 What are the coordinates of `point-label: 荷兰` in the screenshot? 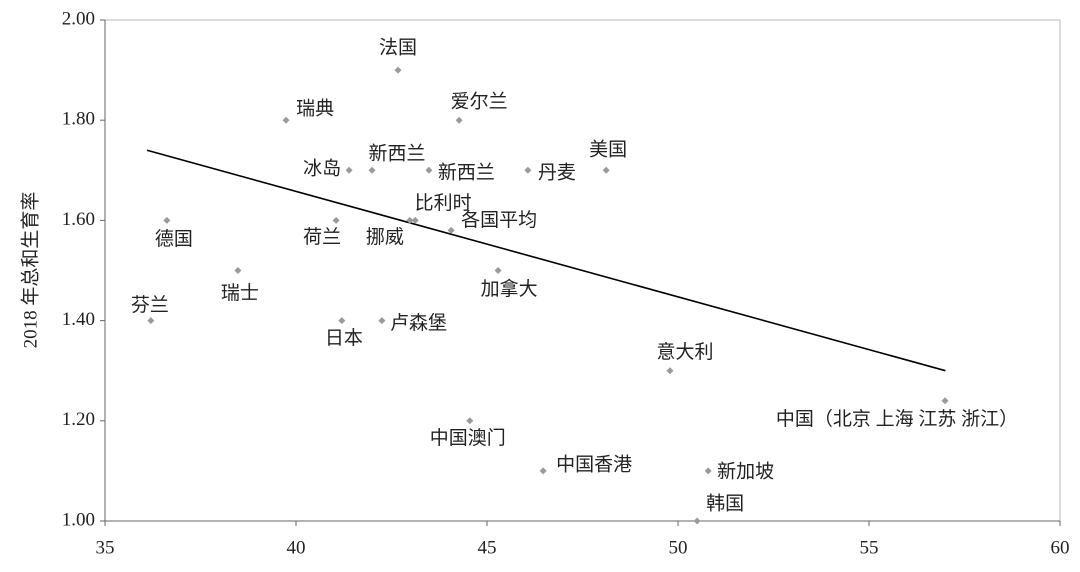 It's located at (322, 237).